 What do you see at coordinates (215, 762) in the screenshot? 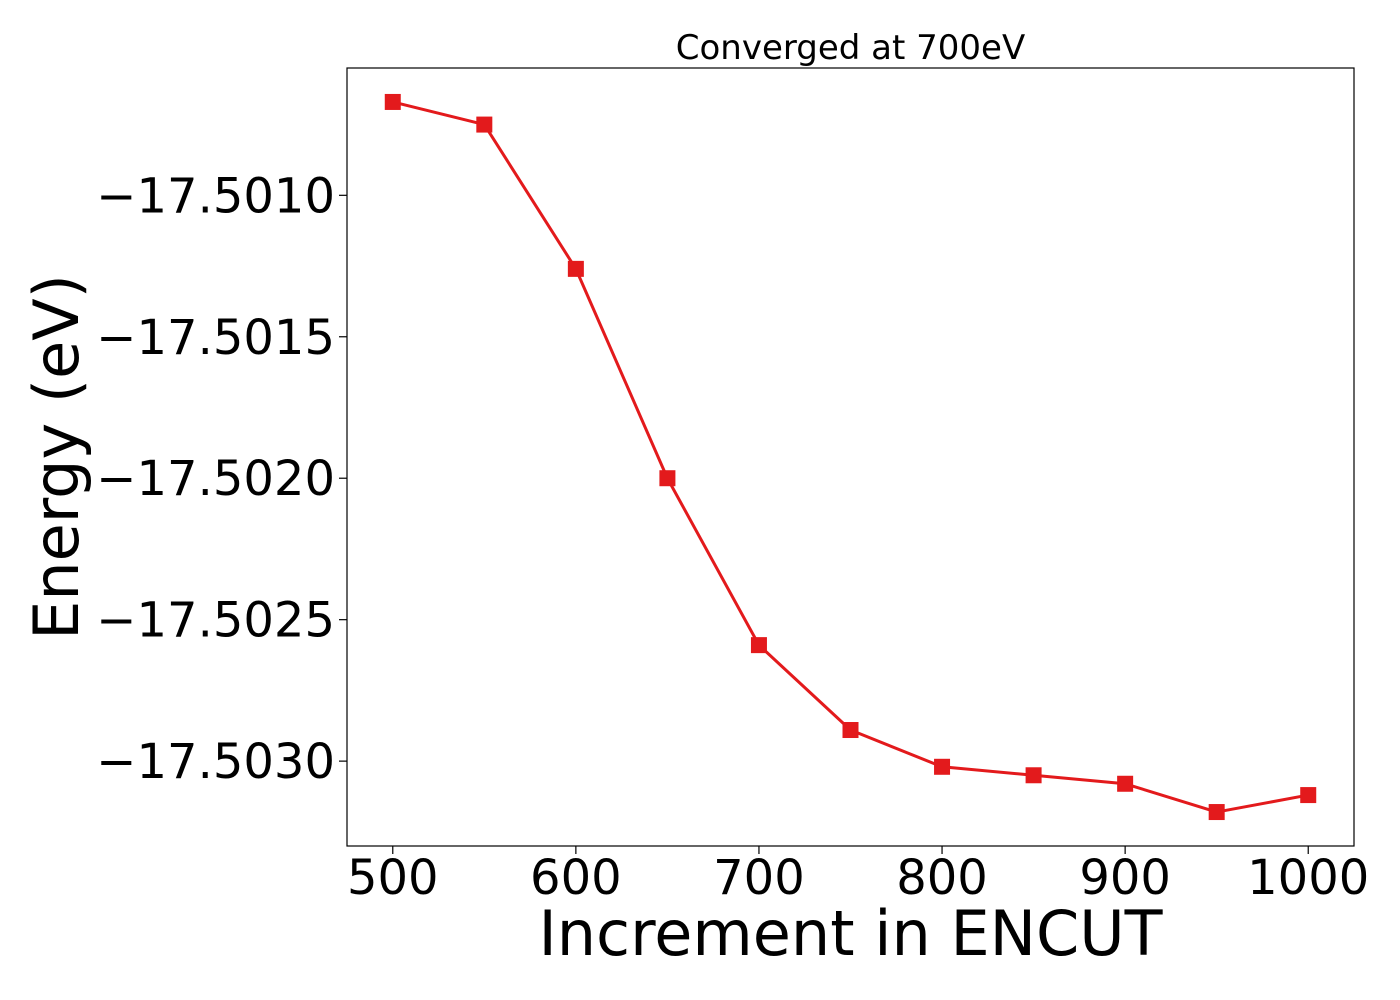
I see `y-tick-label: −17.5030` at bounding box center [215, 762].